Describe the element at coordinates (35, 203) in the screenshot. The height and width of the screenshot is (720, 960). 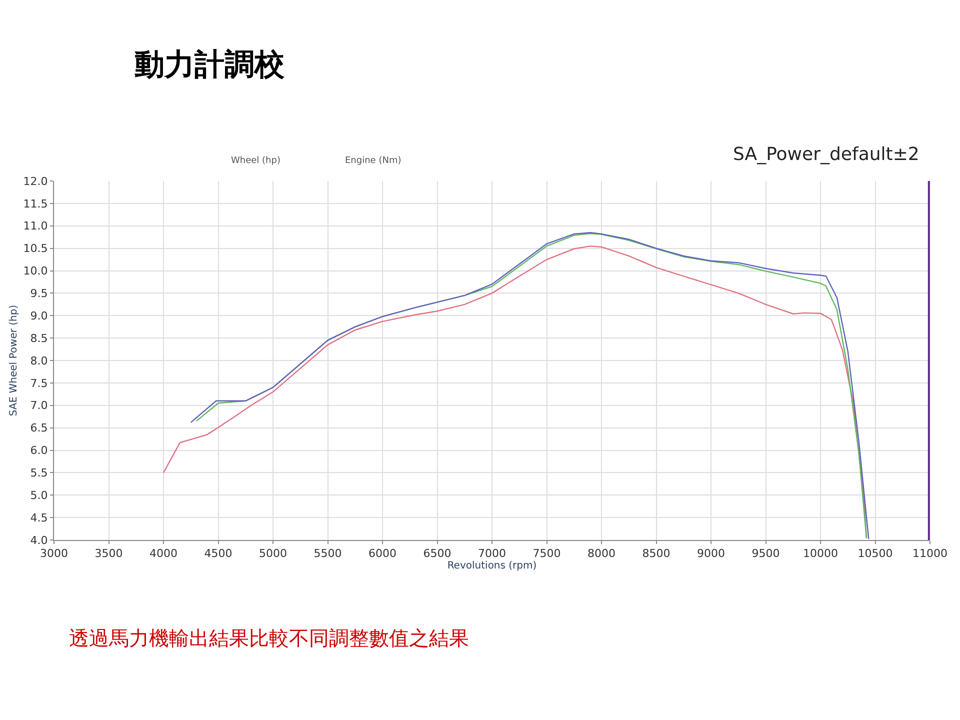
I see `y-tick-label: 11.5` at that location.